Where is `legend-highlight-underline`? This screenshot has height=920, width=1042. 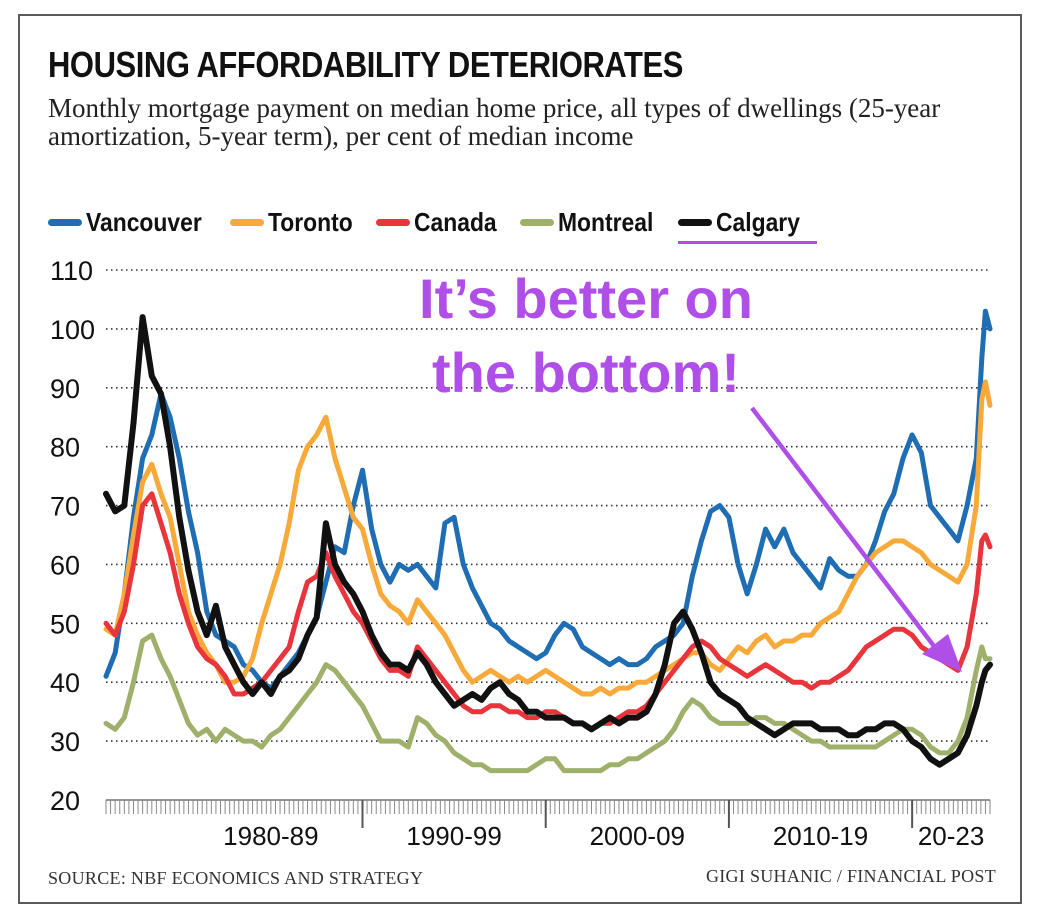
legend-highlight-underline is located at coordinates (748, 242).